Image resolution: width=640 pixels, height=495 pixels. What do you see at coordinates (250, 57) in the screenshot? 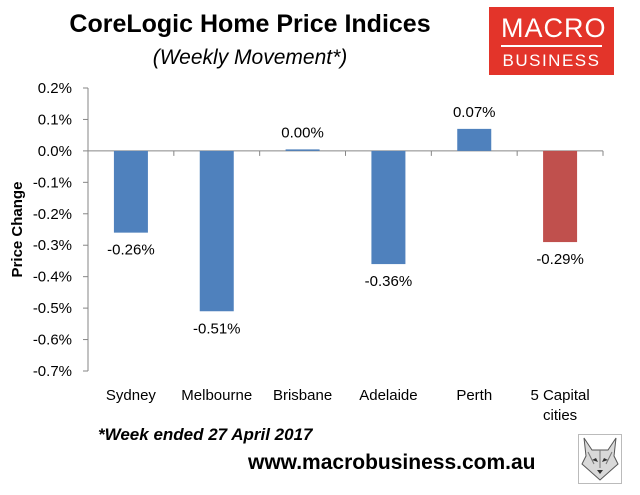
I see `chart-subtitle: (Weekly Movement*)` at bounding box center [250, 57].